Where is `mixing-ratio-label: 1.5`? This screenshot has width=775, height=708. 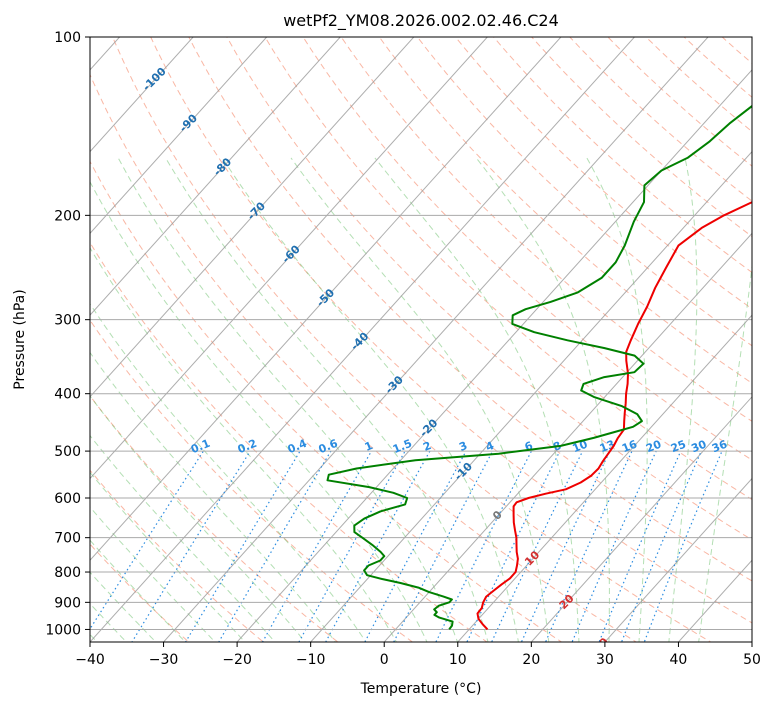 mixing-ratio-label: 1.5 is located at coordinates (402, 446).